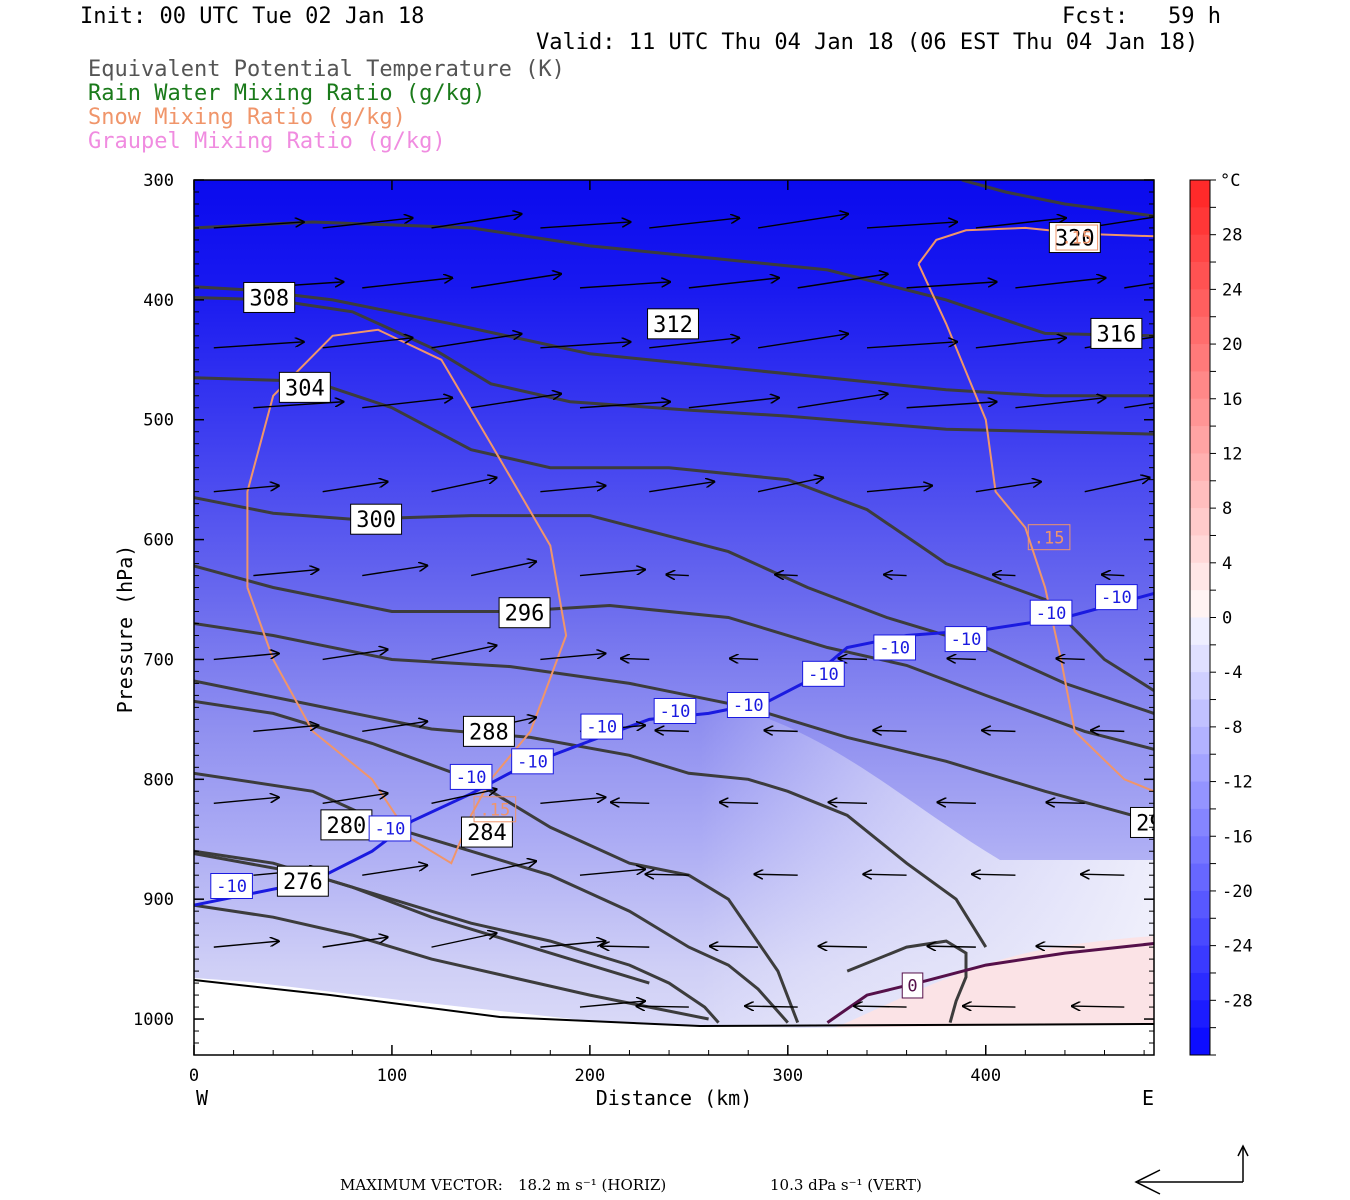  I want to click on svg-text: 300, so click(376, 520).